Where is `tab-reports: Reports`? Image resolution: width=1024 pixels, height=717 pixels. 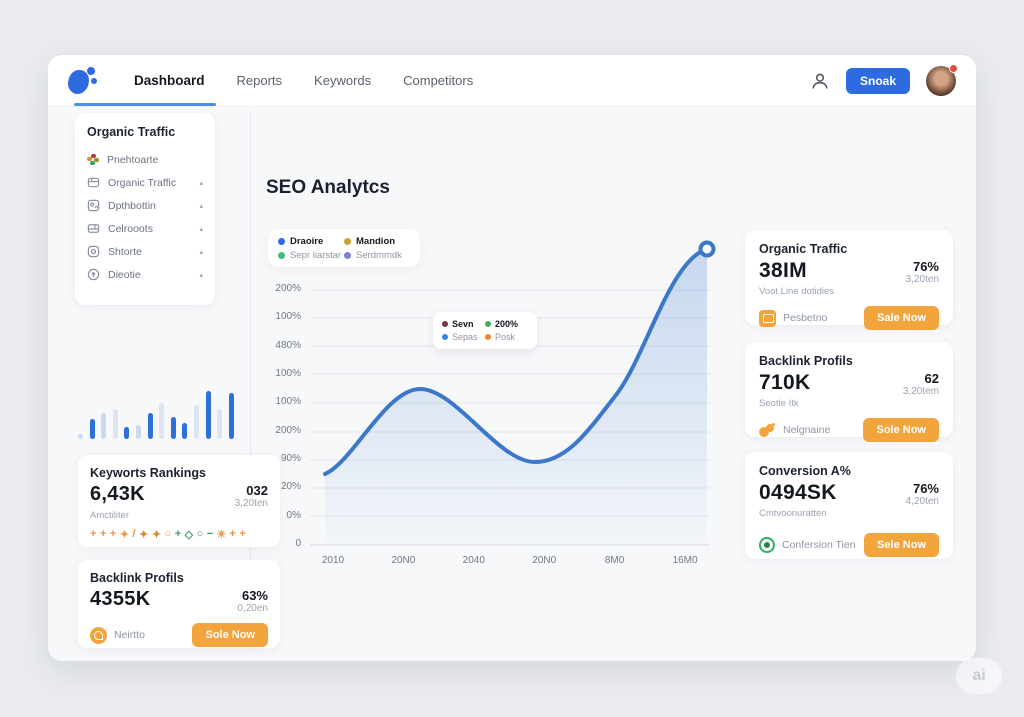 tab-reports: Reports is located at coordinates (259, 80).